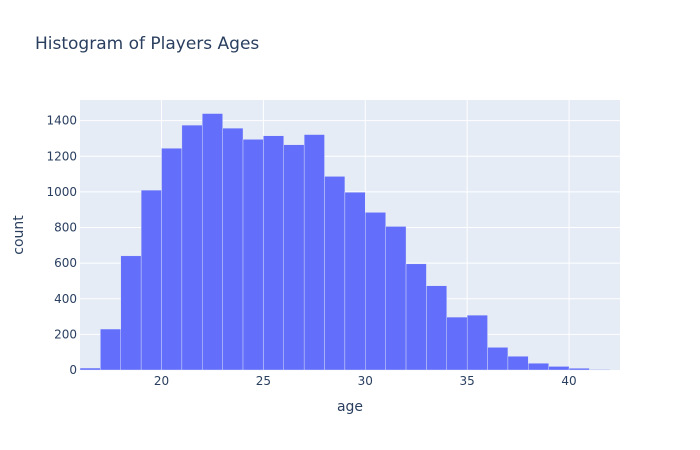 Image resolution: width=700 pixels, height=450 pixels. I want to click on y-tick-label: 1400, so click(61, 121).